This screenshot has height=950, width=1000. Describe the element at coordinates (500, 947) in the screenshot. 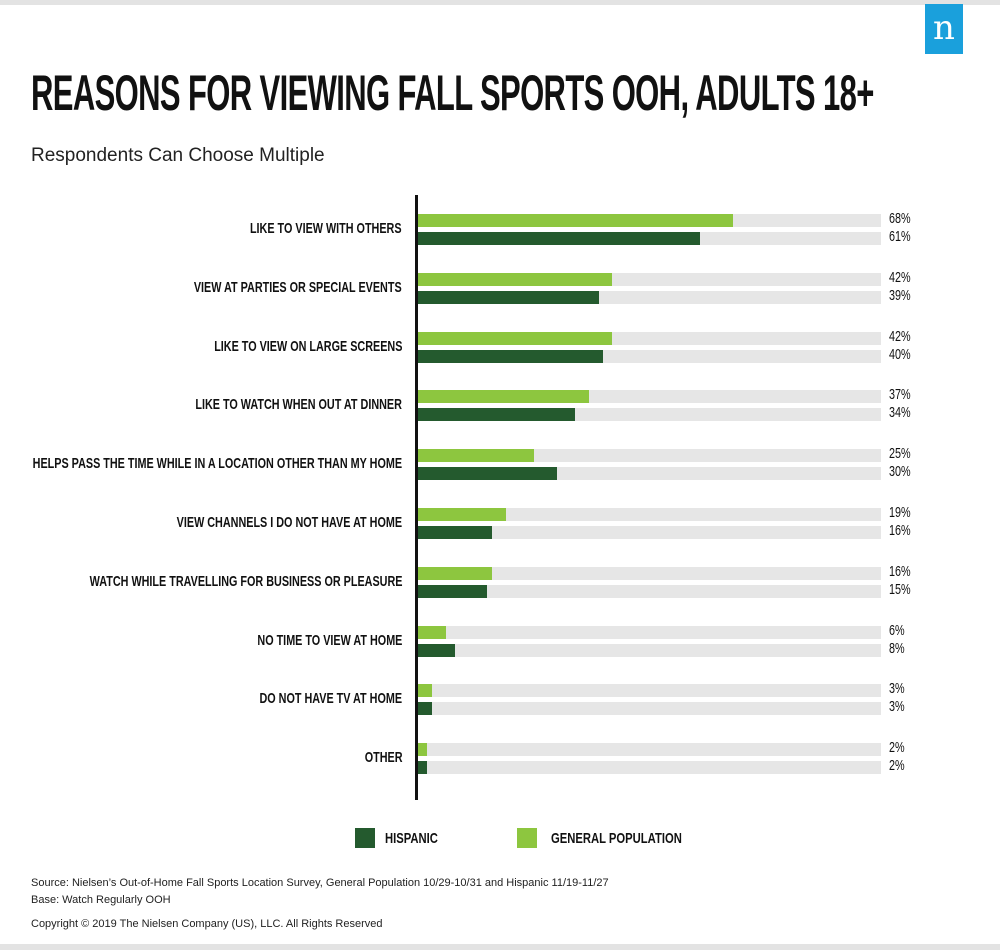

I see `bottom-border` at that location.